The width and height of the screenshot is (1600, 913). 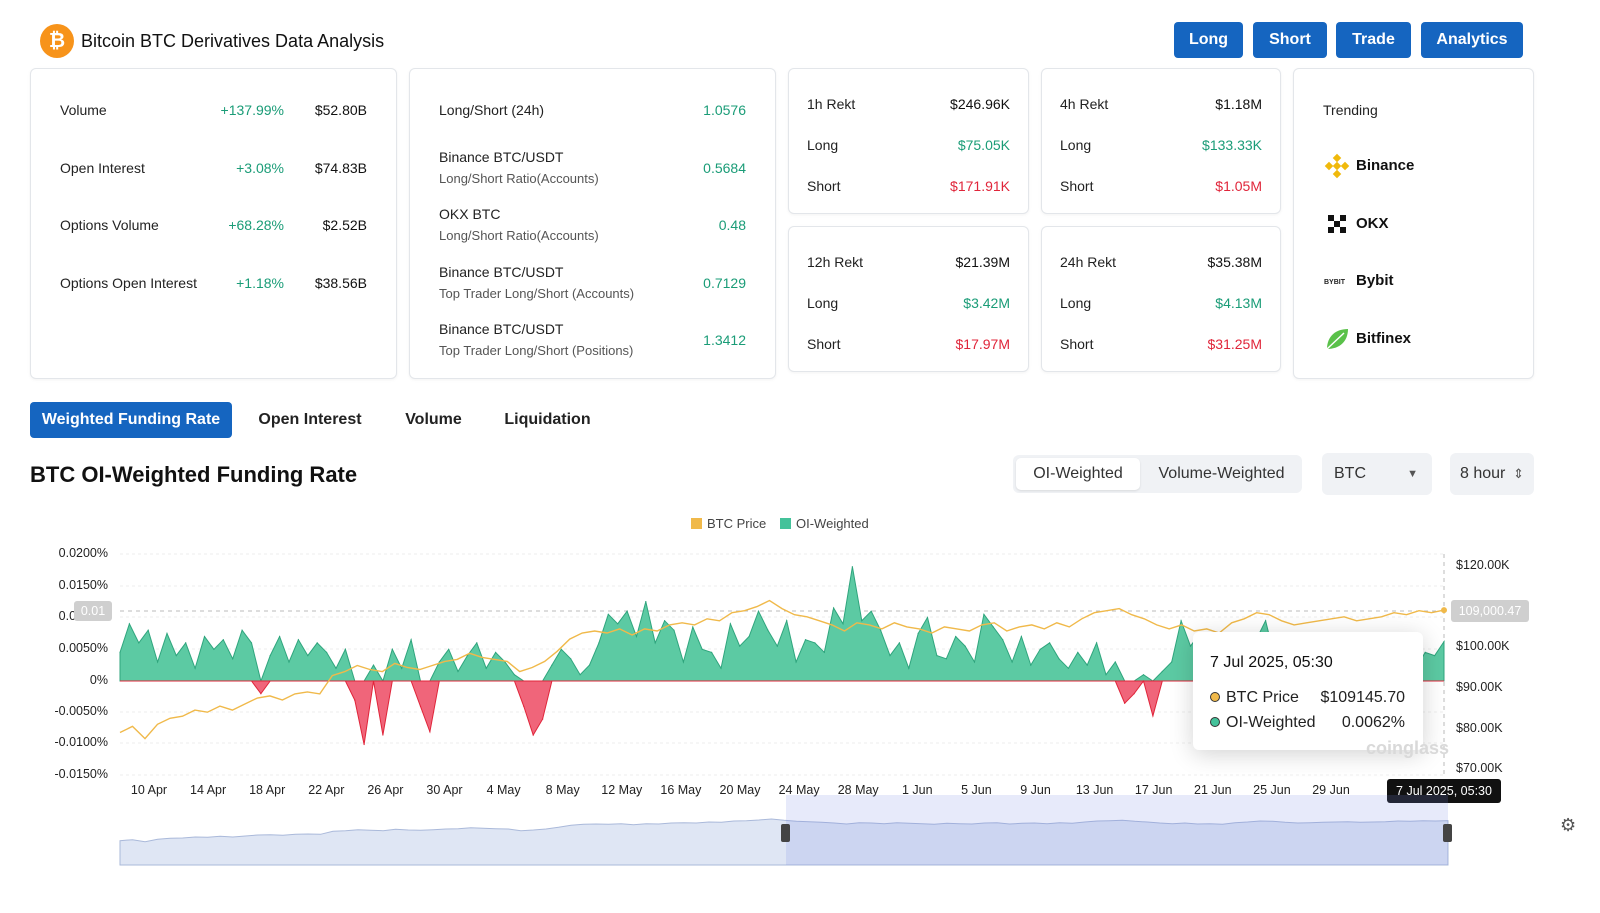 I want to click on ratio-sublabel: Top Trader Long/Short (Accounts), so click(x=537, y=293).